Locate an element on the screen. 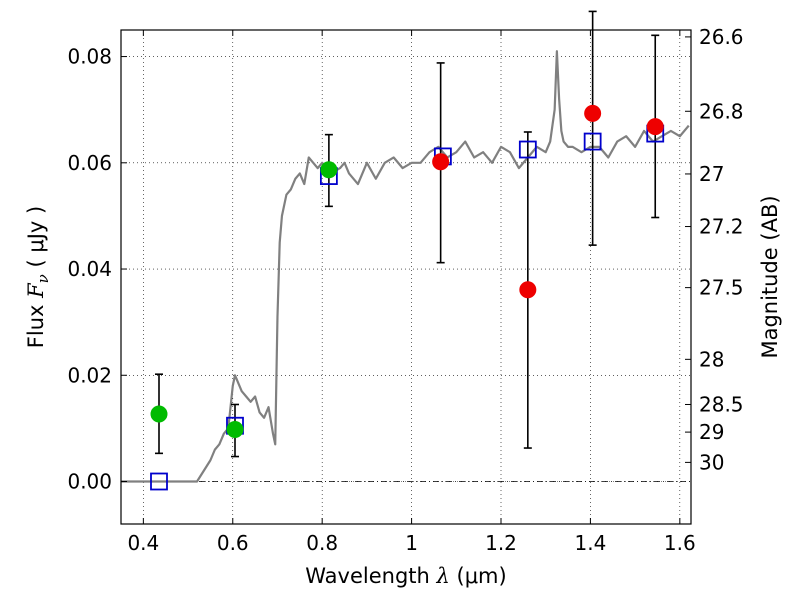 Image resolution: width=800 pixels, height=604 pixels. y-tick-label: 0.04 is located at coordinates (89, 269).